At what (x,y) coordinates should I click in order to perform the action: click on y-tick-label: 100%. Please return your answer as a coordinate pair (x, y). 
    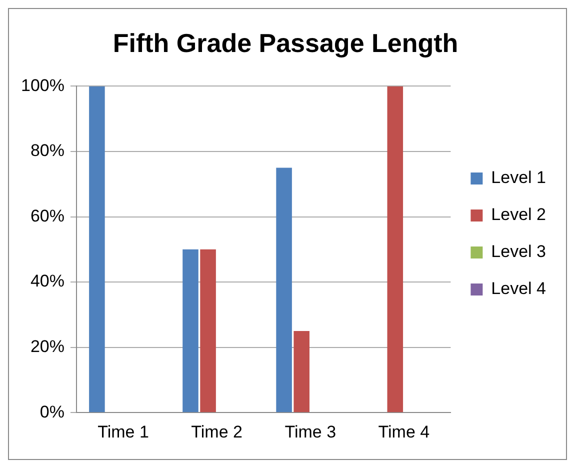
    Looking at the image, I should click on (42, 85).